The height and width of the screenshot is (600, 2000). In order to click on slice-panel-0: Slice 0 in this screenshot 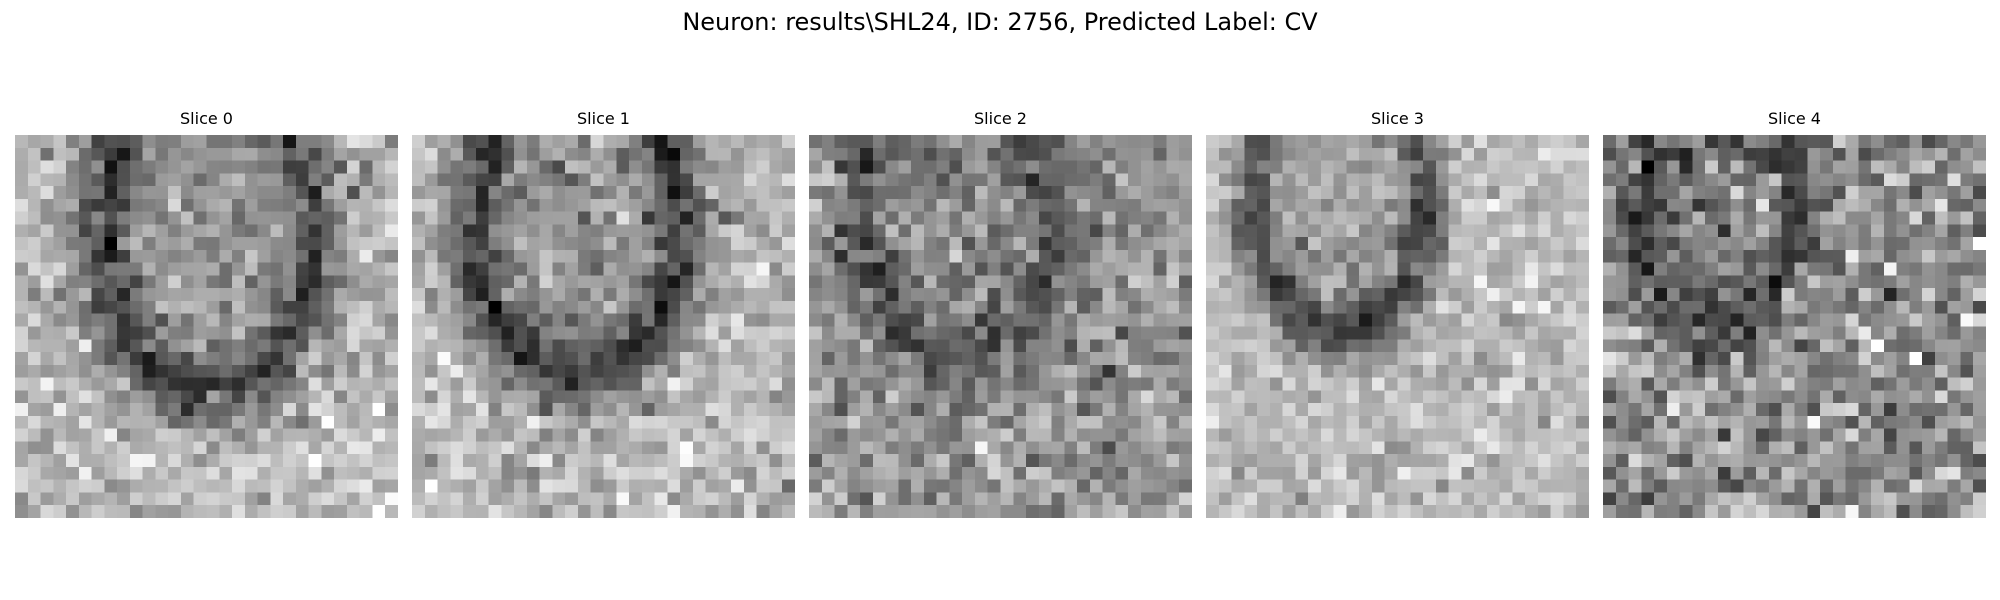, I will do `click(206, 313)`.